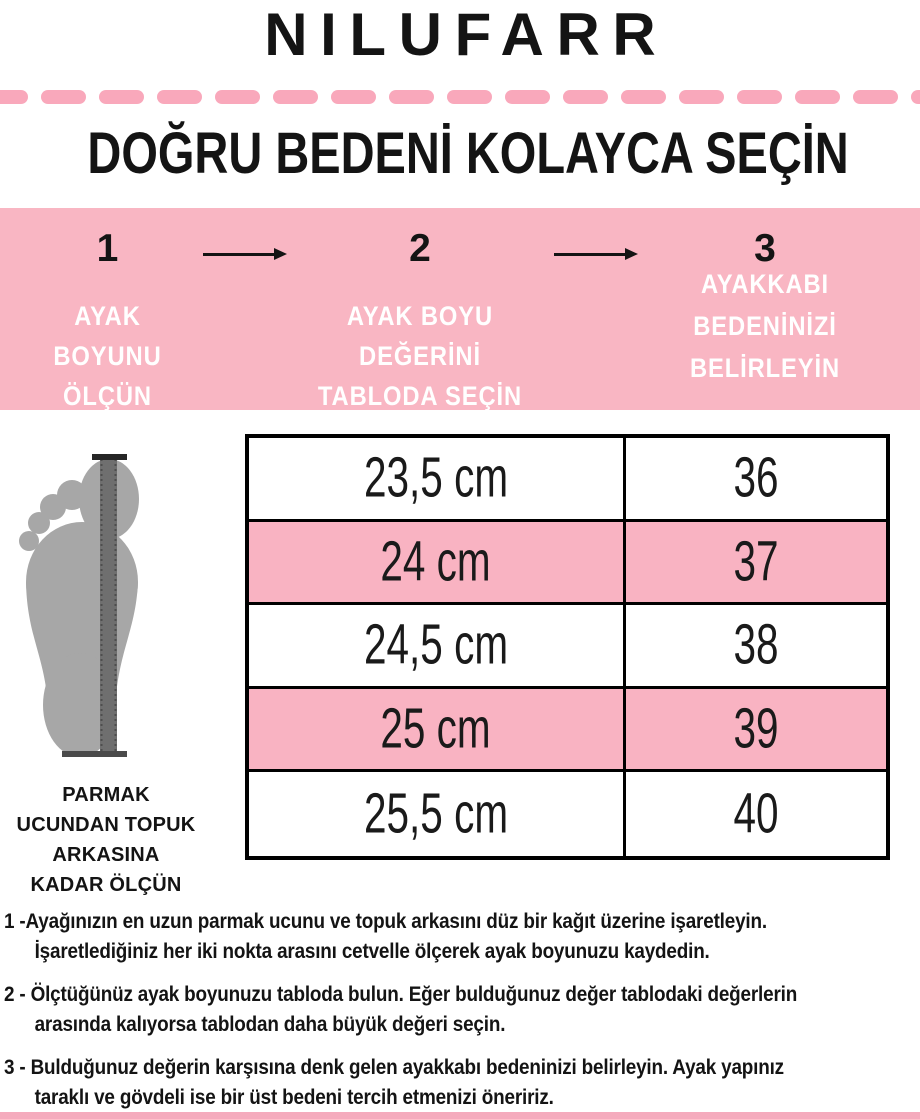 The image size is (920, 1119). I want to click on step-2-number: 2, so click(420, 248).